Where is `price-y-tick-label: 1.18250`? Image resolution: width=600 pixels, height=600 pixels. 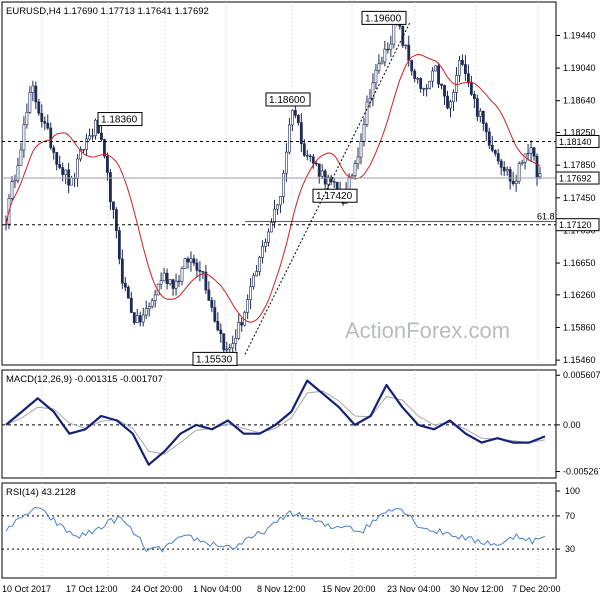 price-y-tick-label: 1.18250 is located at coordinates (579, 133).